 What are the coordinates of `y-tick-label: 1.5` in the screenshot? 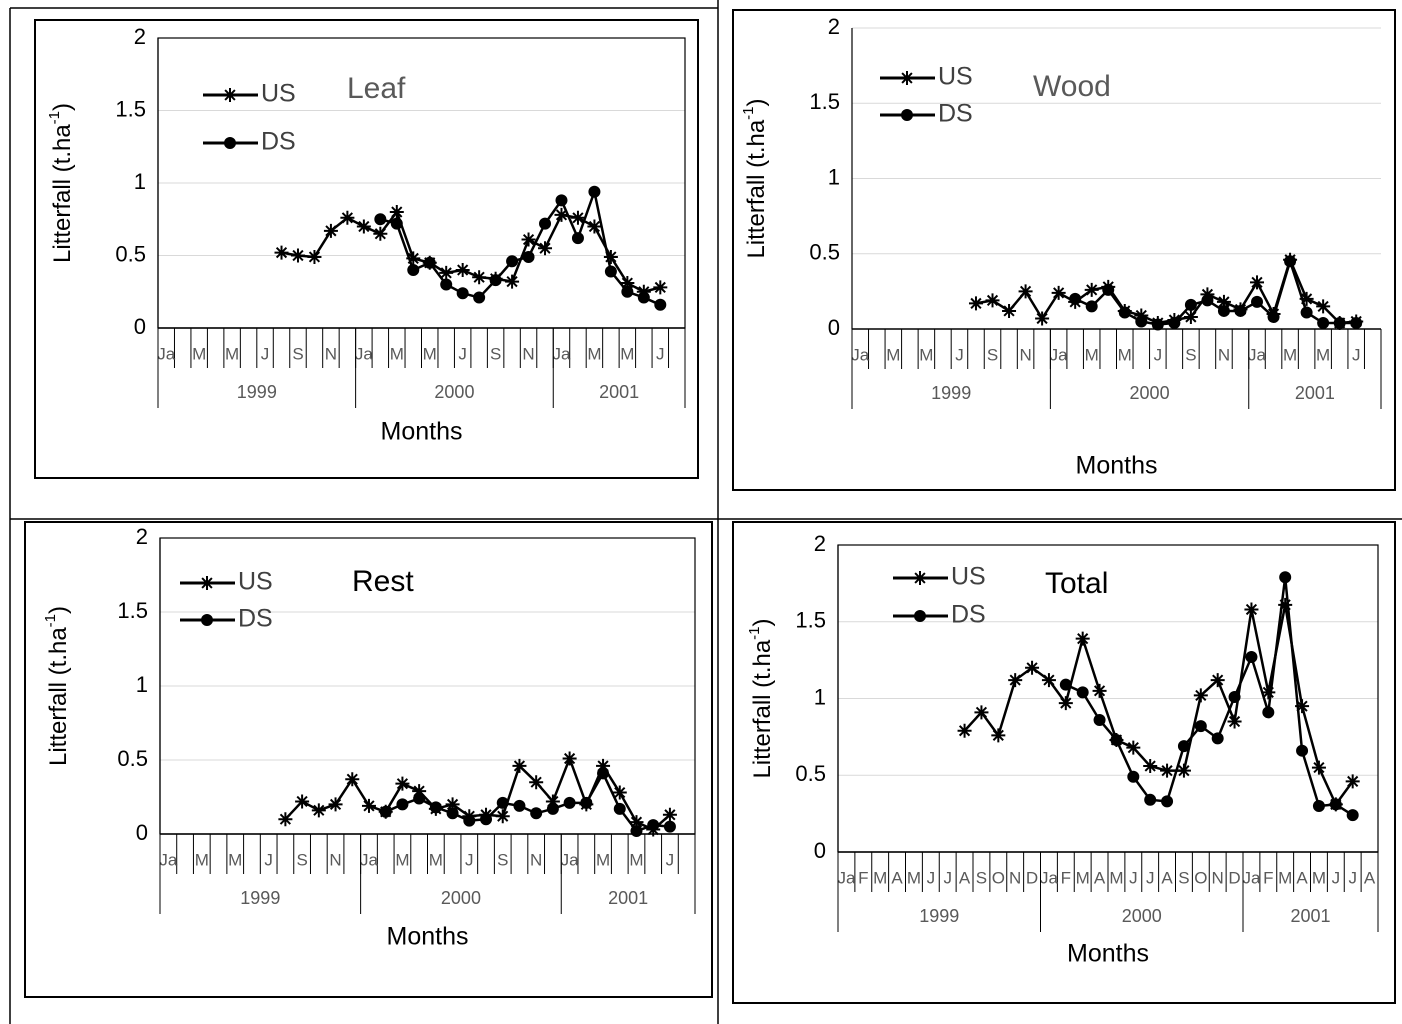 It's located at (810, 620).